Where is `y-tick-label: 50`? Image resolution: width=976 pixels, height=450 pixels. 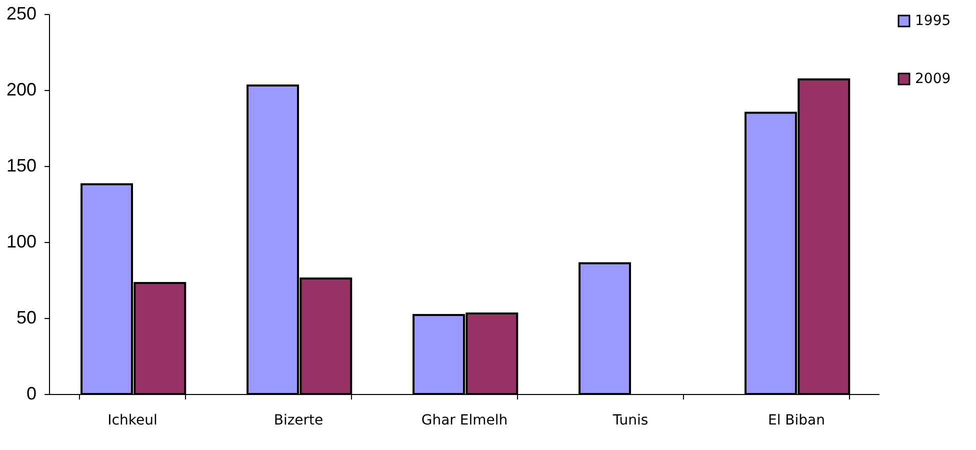
y-tick-label: 50 is located at coordinates (26, 318).